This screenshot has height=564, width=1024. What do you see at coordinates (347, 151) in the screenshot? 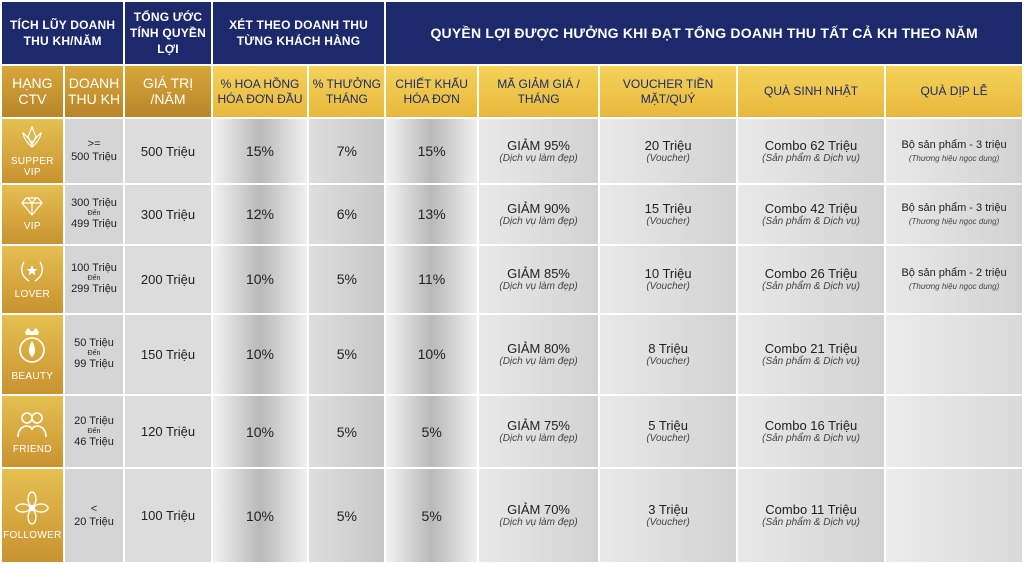
I see `monthly-bonus-cell: 7%` at bounding box center [347, 151].